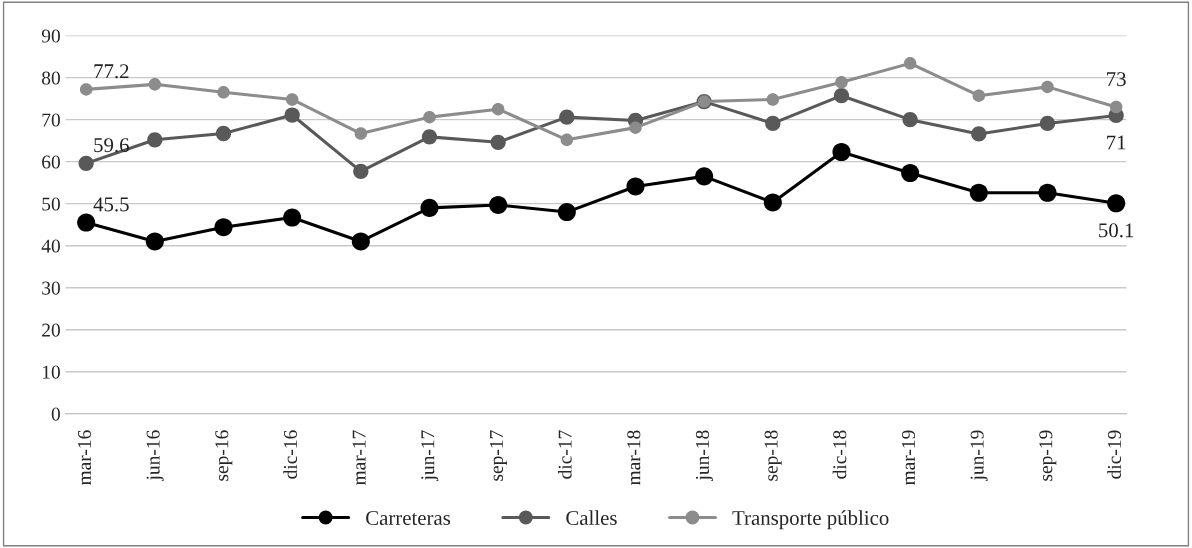 Image resolution: width=1192 pixels, height=548 pixels. What do you see at coordinates (50, 246) in the screenshot?
I see `y-tick-label: 40` at bounding box center [50, 246].